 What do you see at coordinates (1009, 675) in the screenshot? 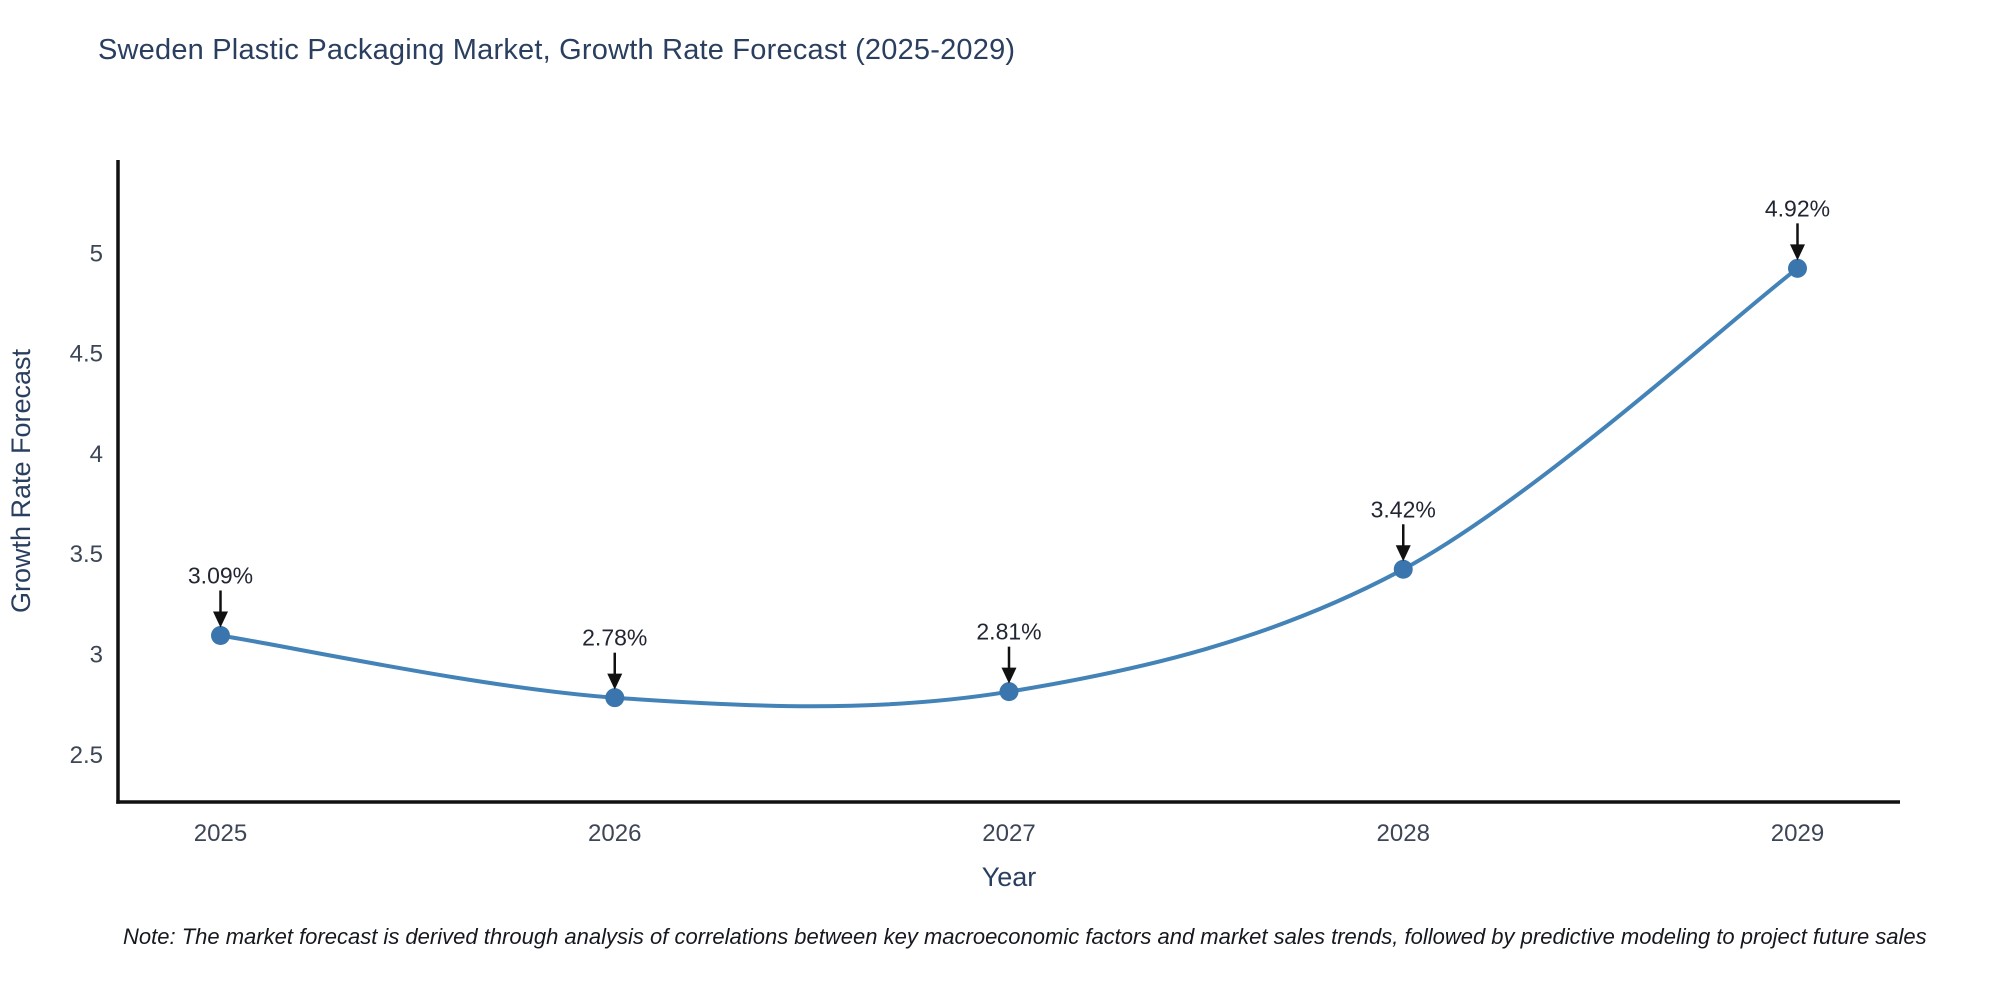
I see `annotation-arrowhead-2027` at bounding box center [1009, 675].